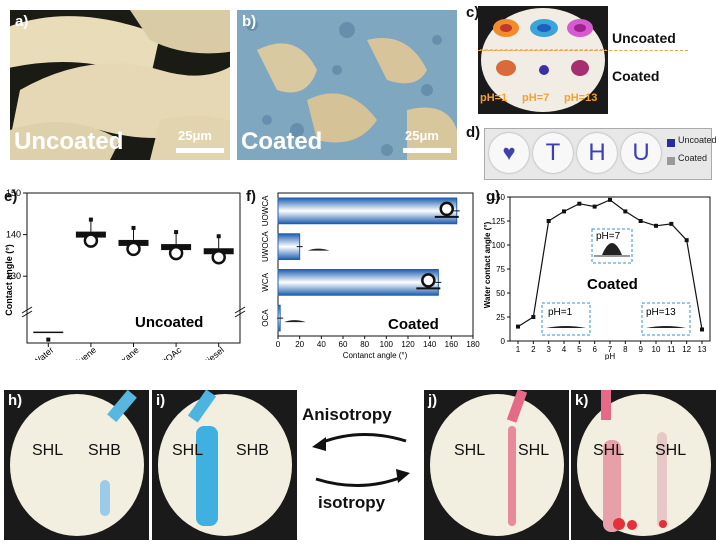  Describe the element at coordinates (359, 481) in the screenshot. I see `arrow-right-icon` at that location.